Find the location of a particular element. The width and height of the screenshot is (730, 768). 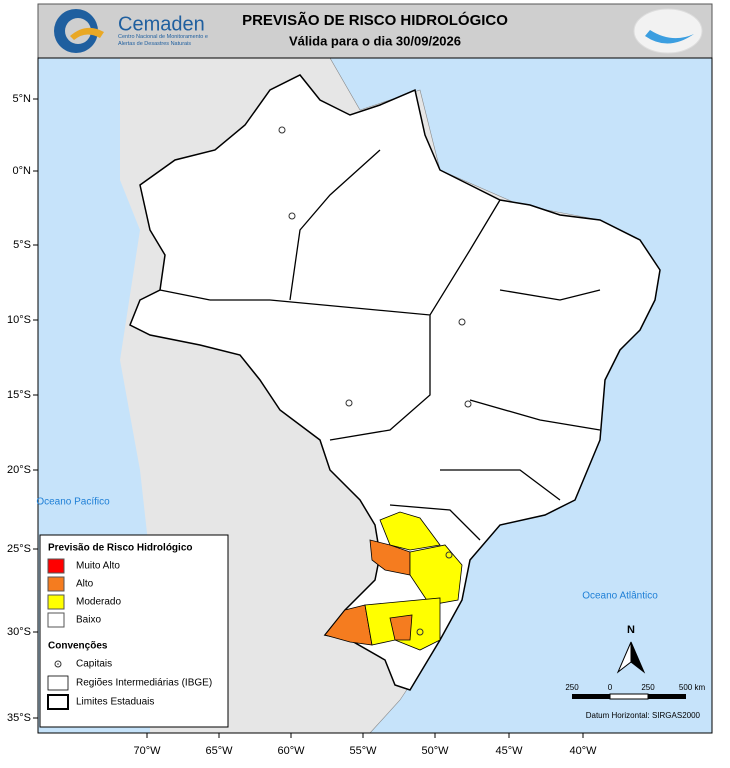

legend-label: Muito Alto is located at coordinates (98, 566).